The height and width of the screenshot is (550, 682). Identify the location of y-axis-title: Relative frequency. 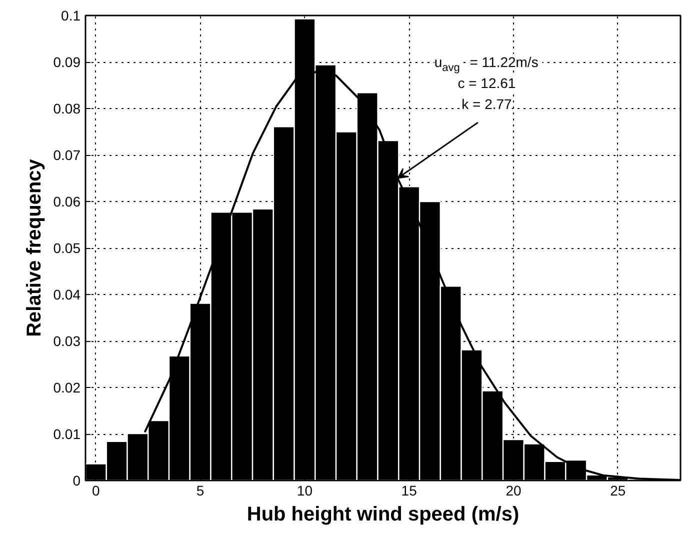
(34, 247).